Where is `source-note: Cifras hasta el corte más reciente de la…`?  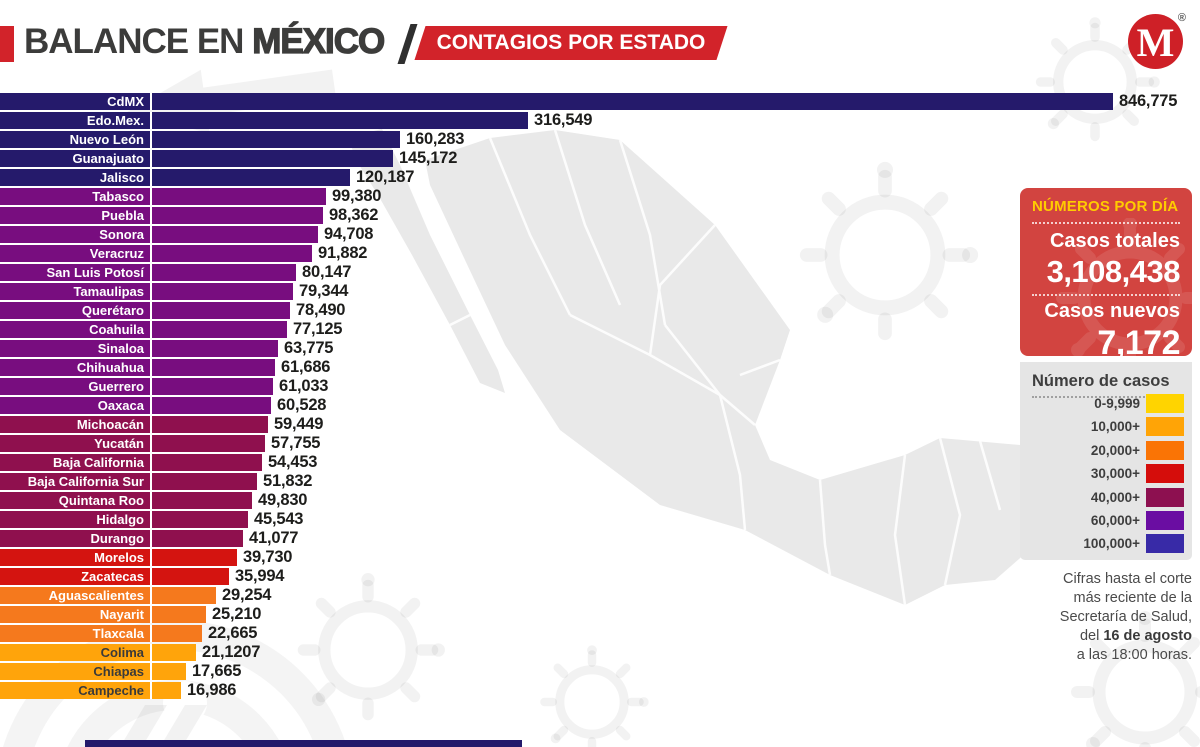
source-note: Cifras hasta el corte más reciente de la… is located at coordinates (1096, 617).